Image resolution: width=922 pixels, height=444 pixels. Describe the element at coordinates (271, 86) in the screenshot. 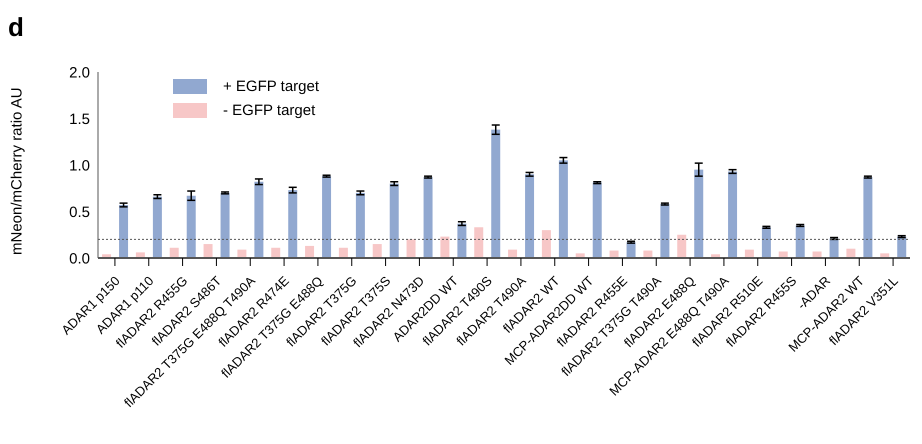

I see `legend-label: + EGFP target` at that location.